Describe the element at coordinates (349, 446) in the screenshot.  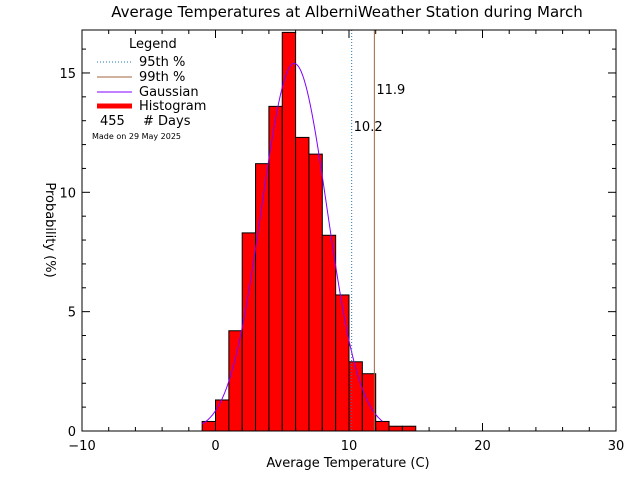
I see `x-tick-label: 10` at that location.